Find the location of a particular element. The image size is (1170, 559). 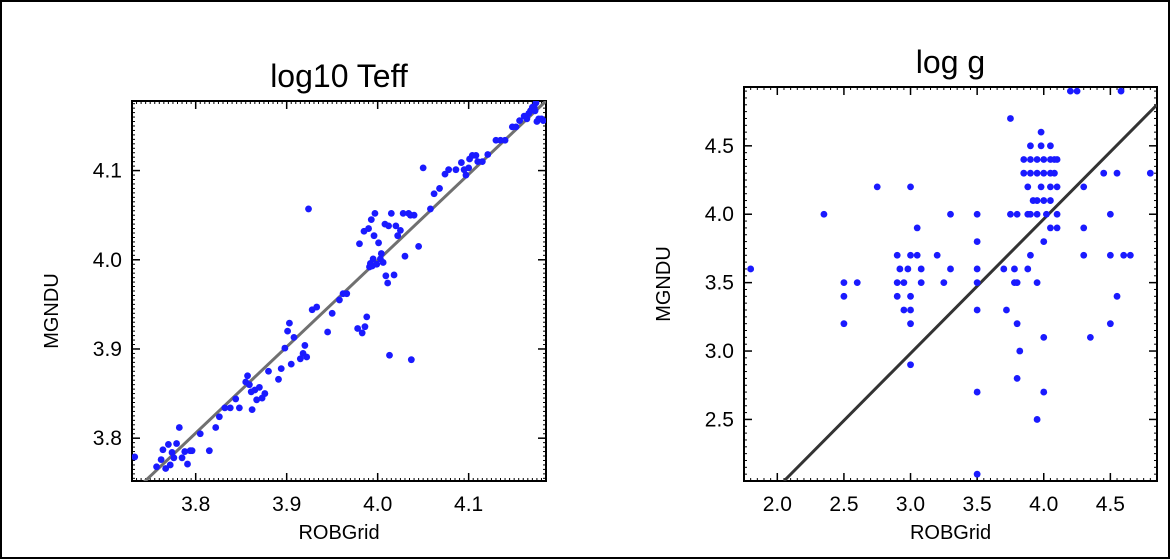

y-tick-label: 4.1 is located at coordinates (107, 171).